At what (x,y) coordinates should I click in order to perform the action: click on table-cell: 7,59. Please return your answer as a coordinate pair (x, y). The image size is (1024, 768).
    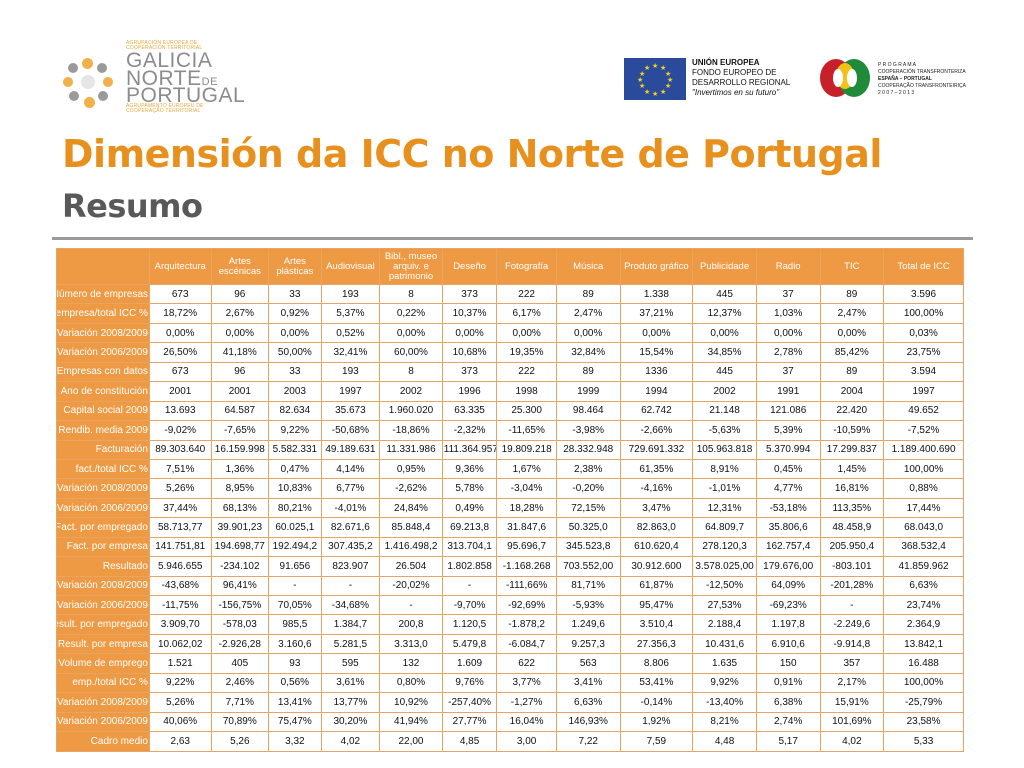
    Looking at the image, I should click on (656, 741).